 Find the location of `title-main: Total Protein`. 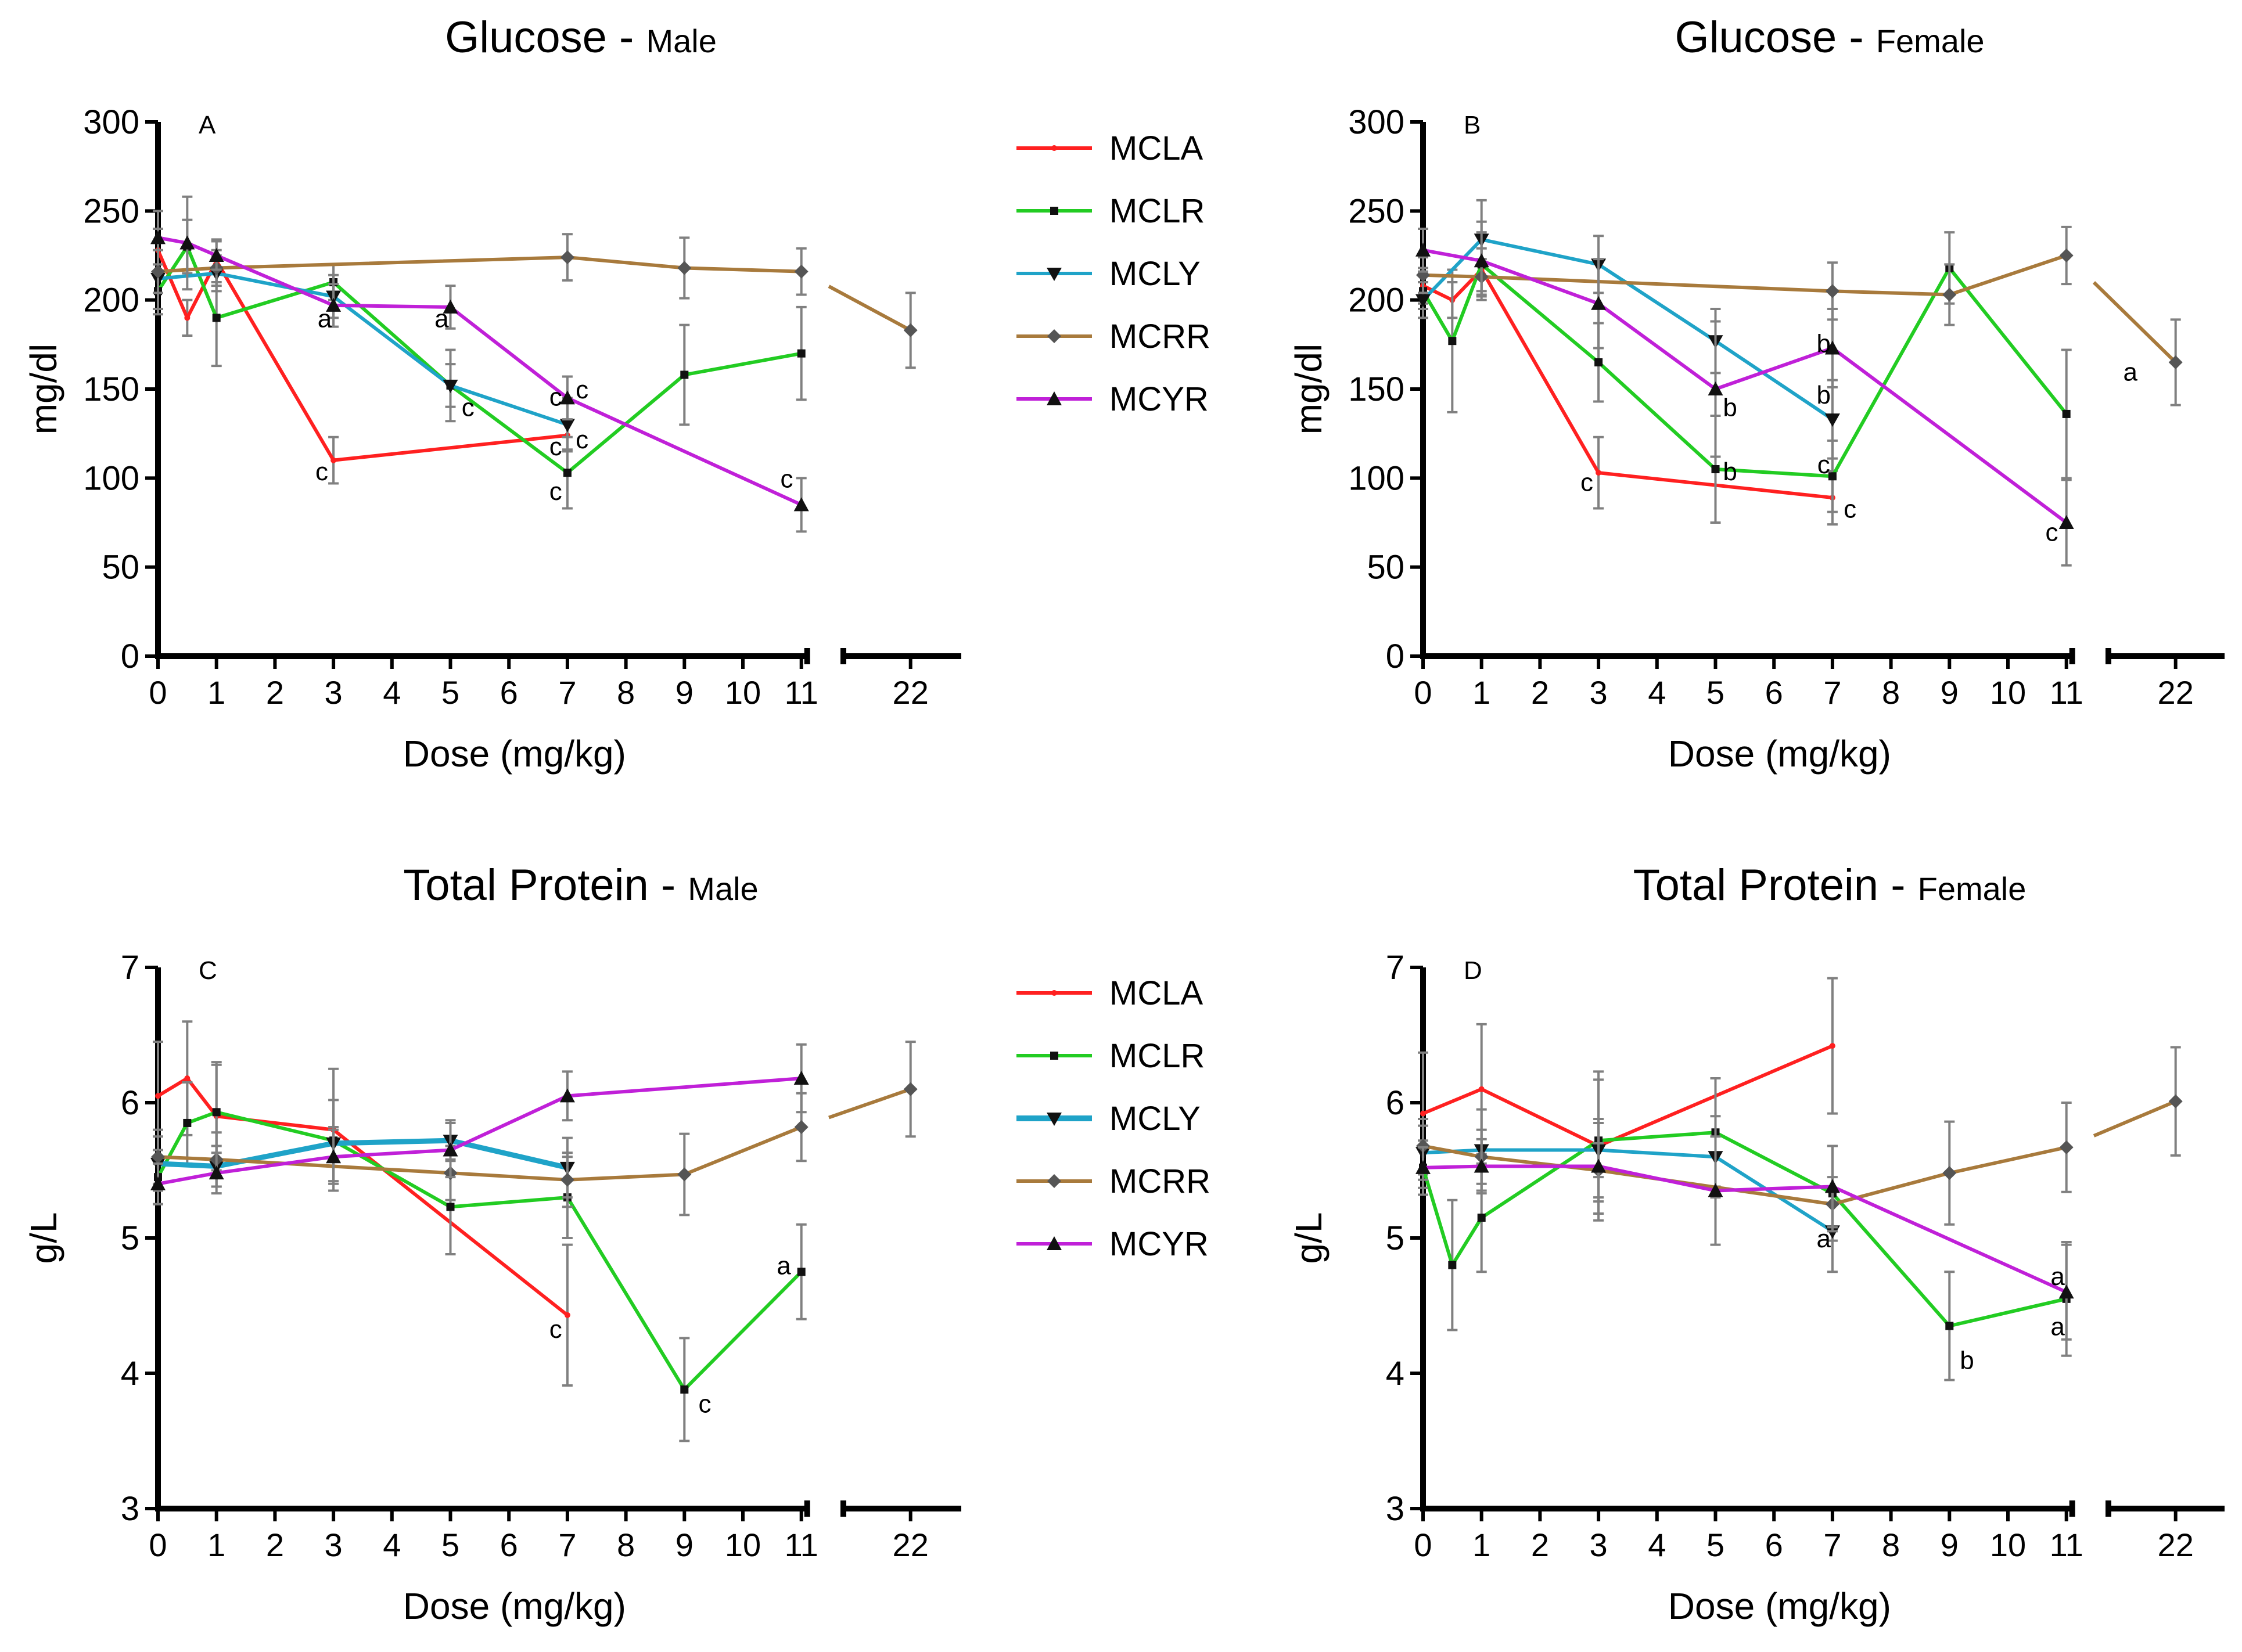

title-main: Total Protein is located at coordinates (525, 886).